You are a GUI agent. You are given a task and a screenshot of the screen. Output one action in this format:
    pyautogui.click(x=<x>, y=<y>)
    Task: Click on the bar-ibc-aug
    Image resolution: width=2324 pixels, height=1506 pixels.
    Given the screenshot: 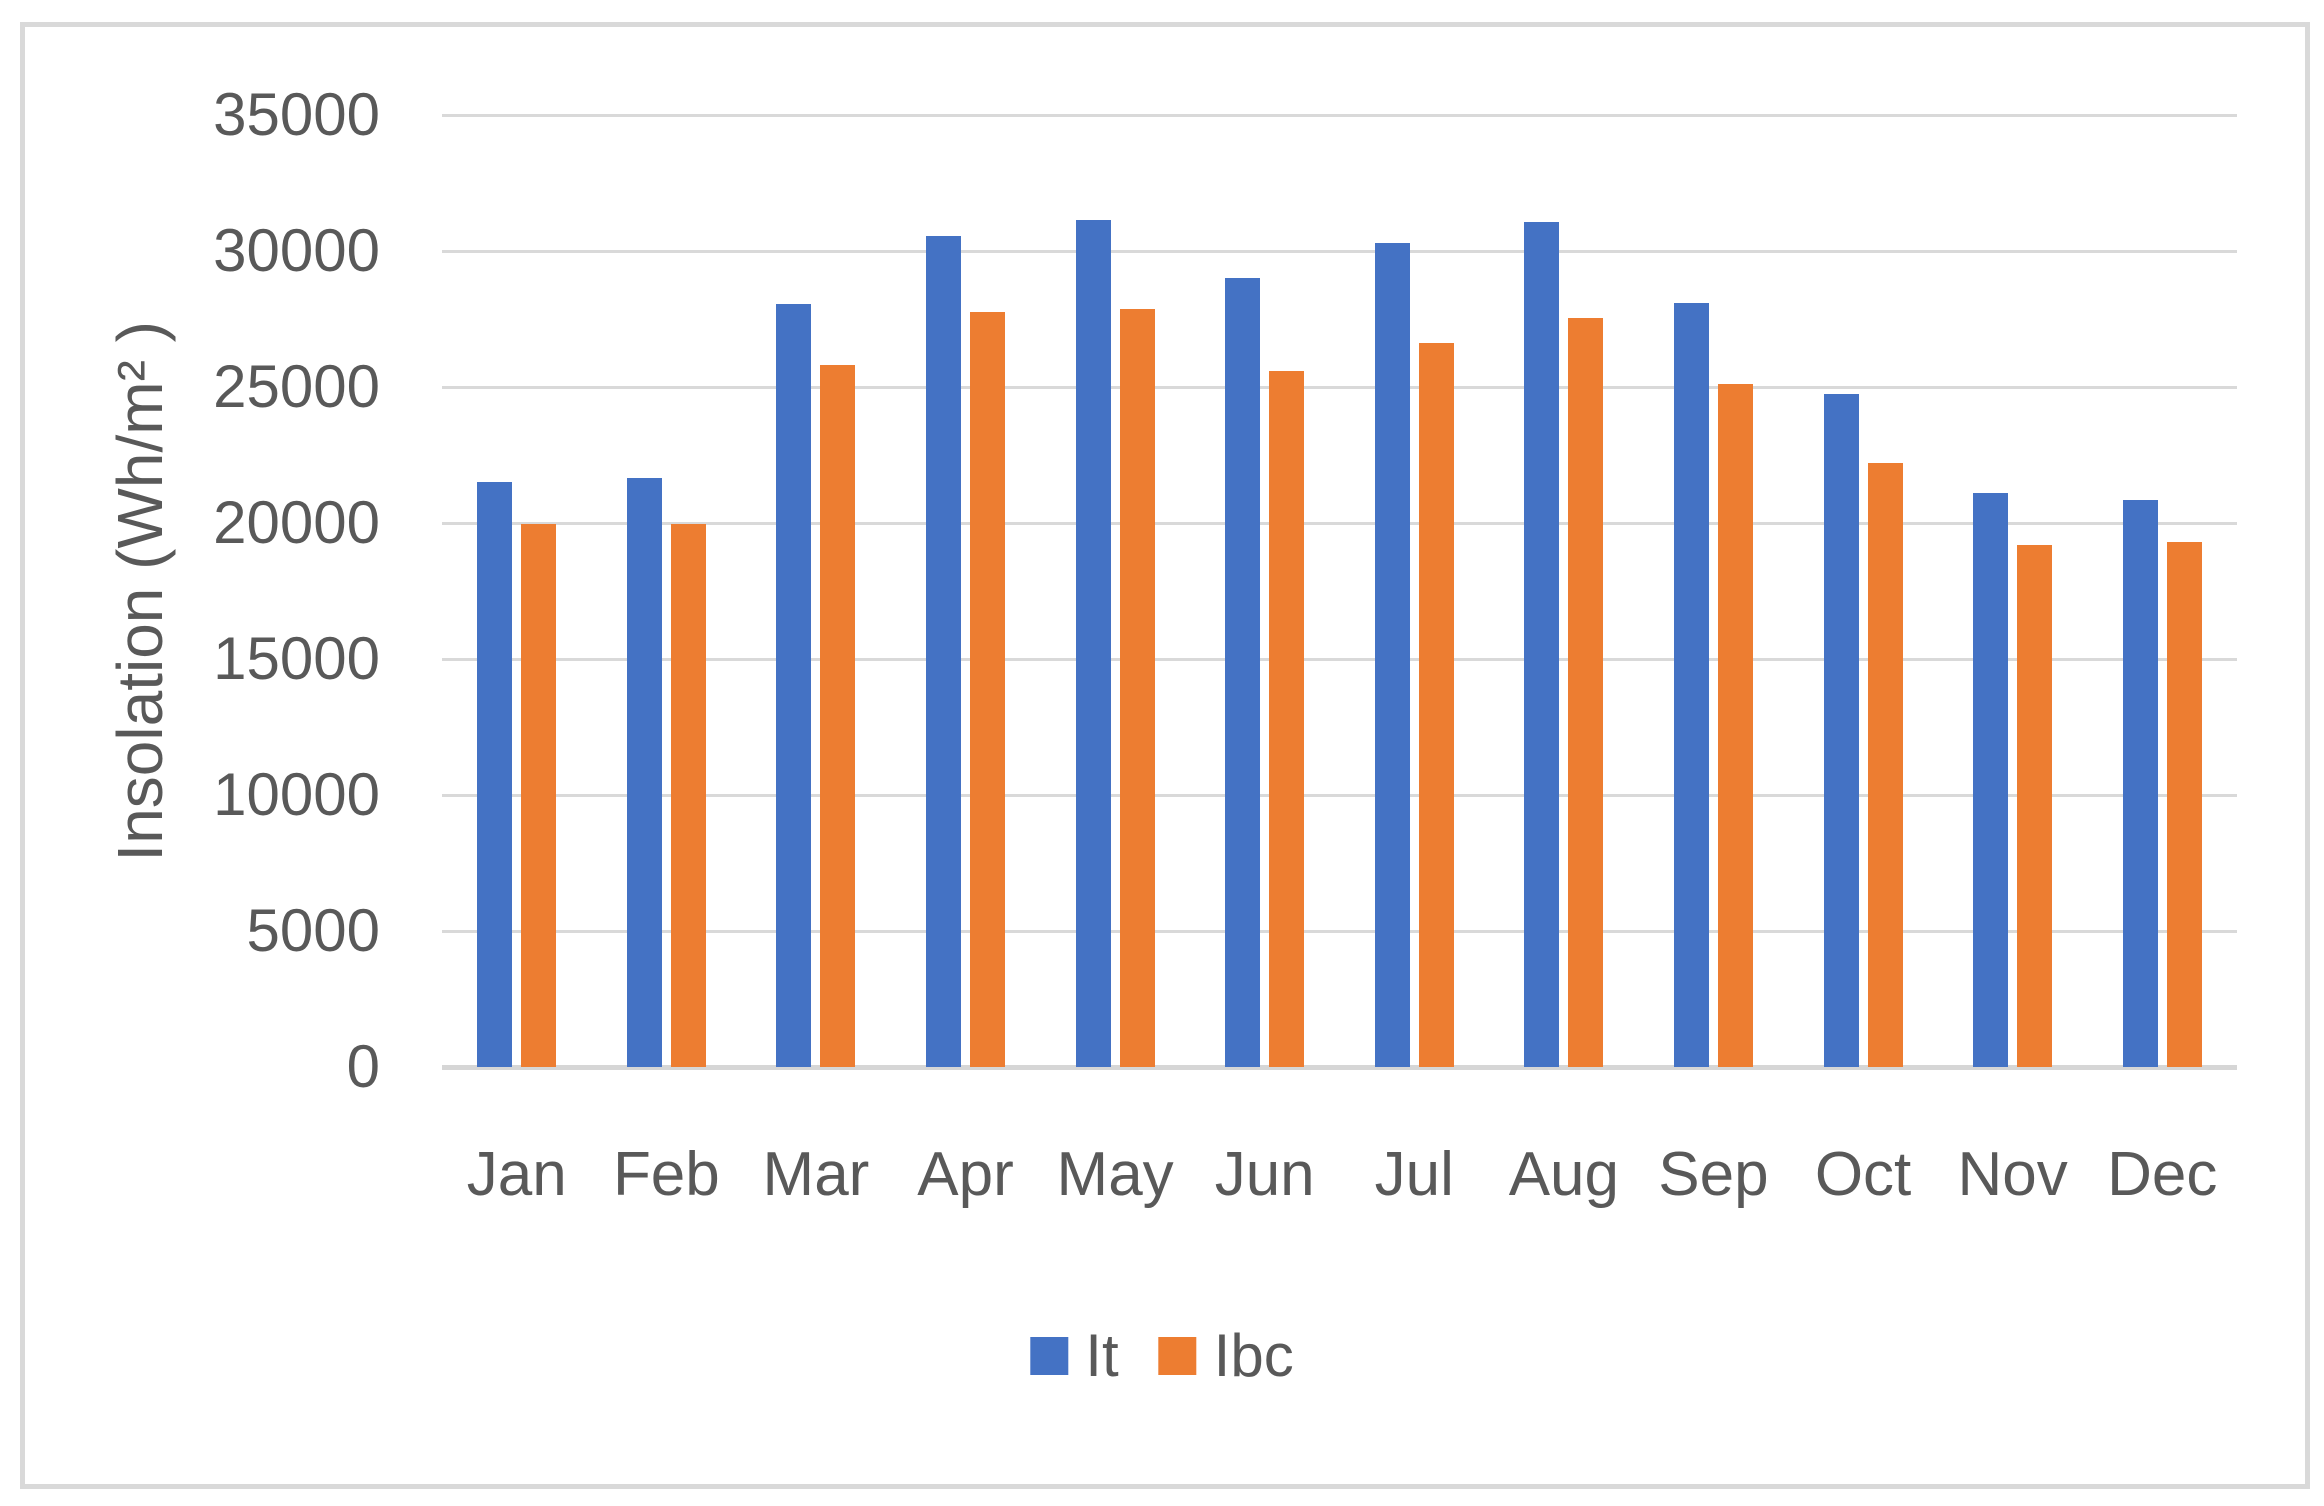 What is the action you would take?
    pyautogui.click(x=1586, y=692)
    